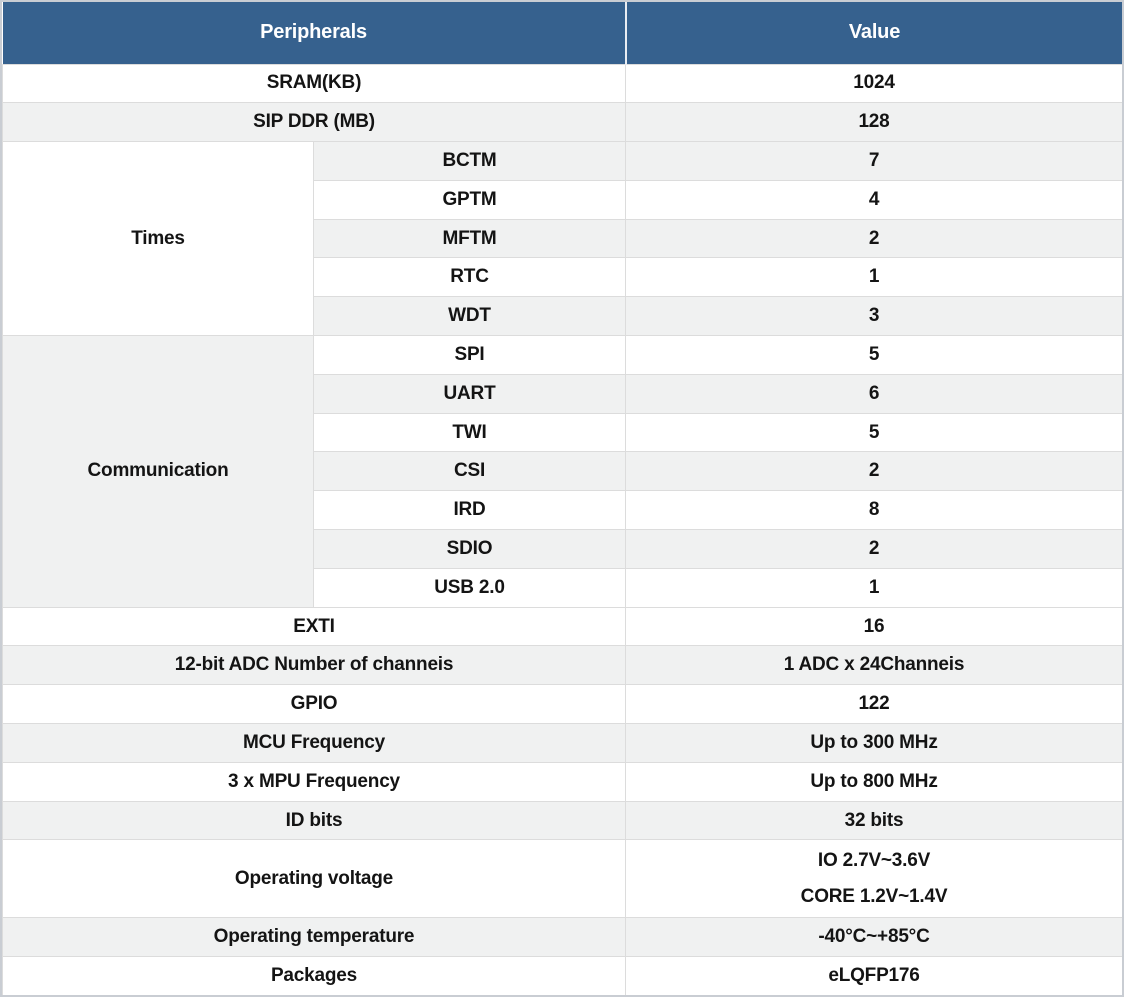  I want to click on row-label: SRAM(KB), so click(314, 83).